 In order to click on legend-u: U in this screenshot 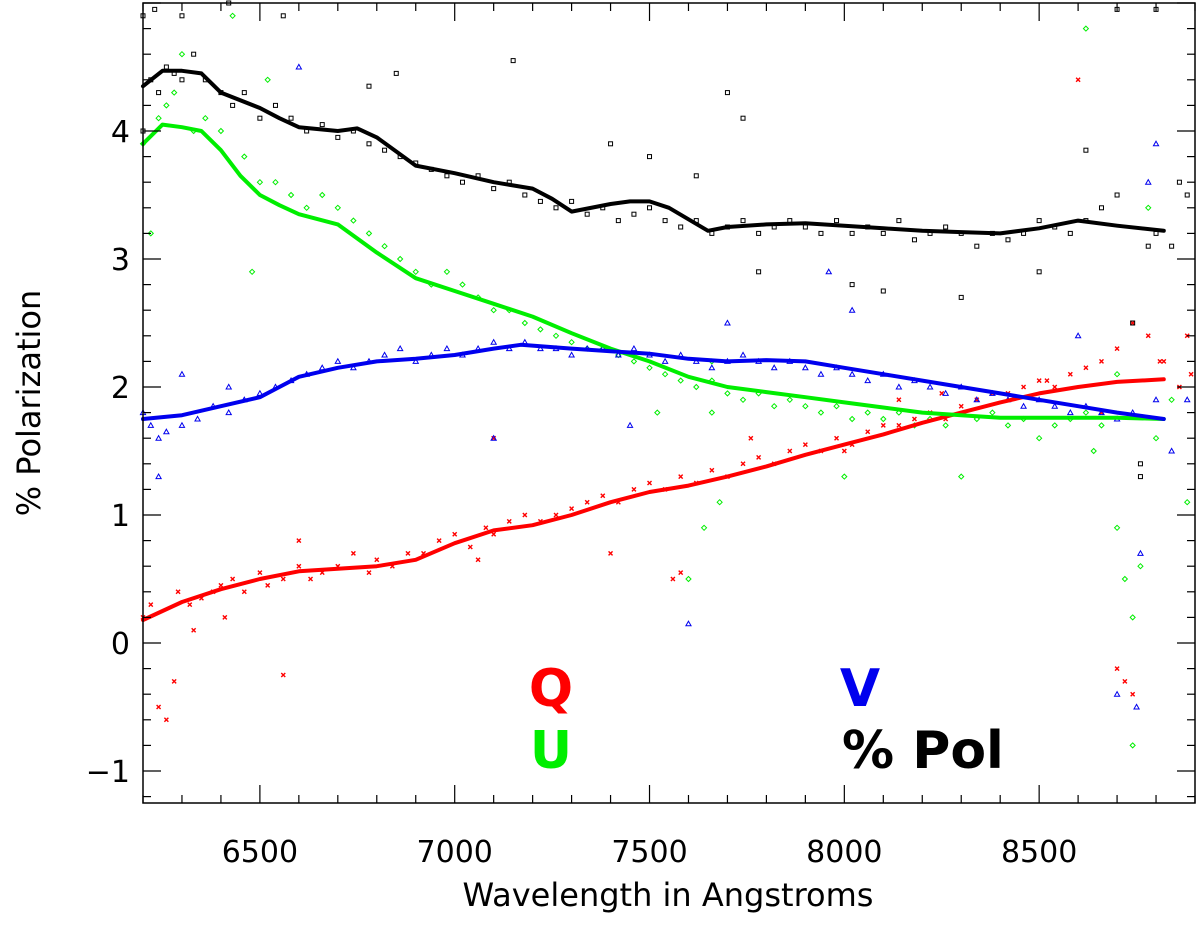, I will do `click(551, 751)`.